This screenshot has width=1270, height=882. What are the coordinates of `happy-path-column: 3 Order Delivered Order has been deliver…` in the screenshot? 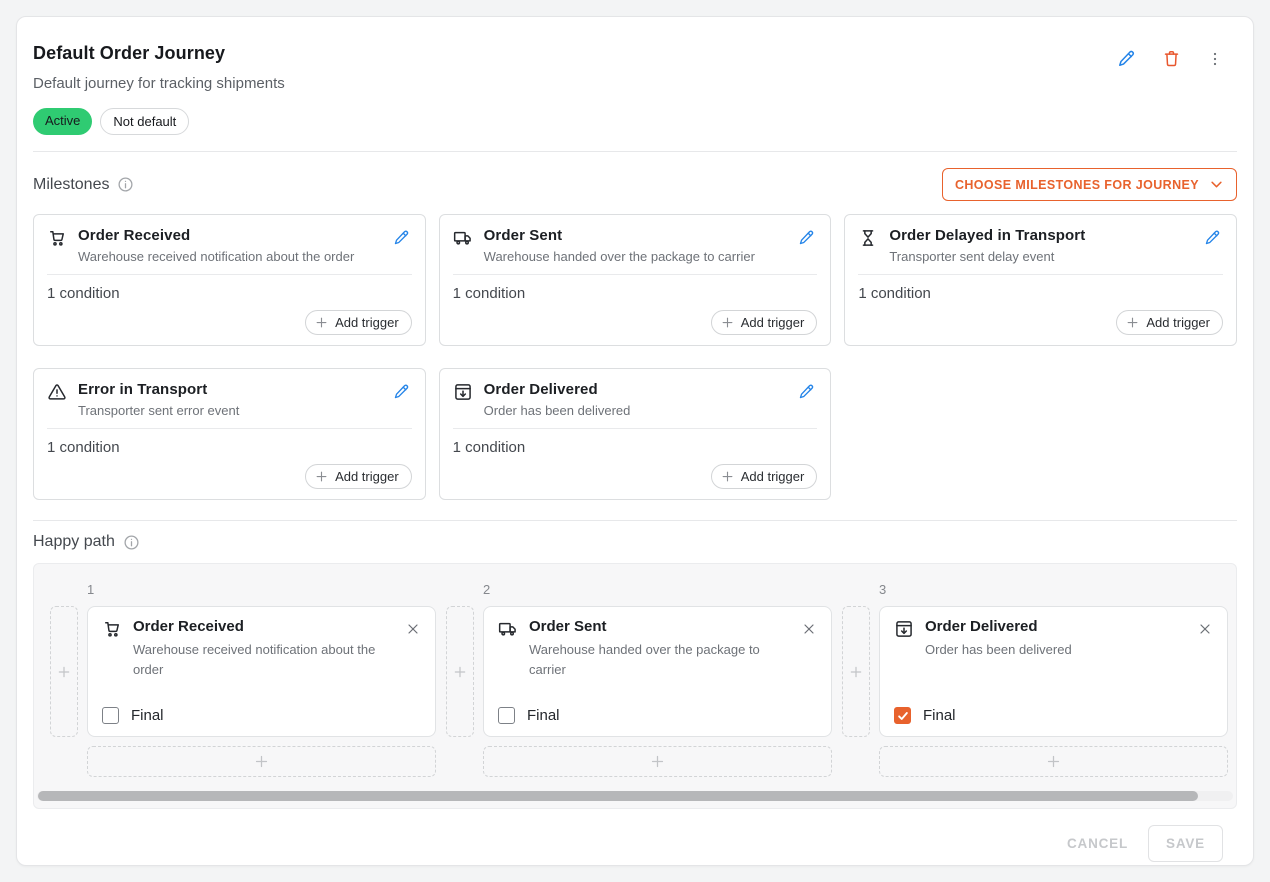 It's located at (1035, 677).